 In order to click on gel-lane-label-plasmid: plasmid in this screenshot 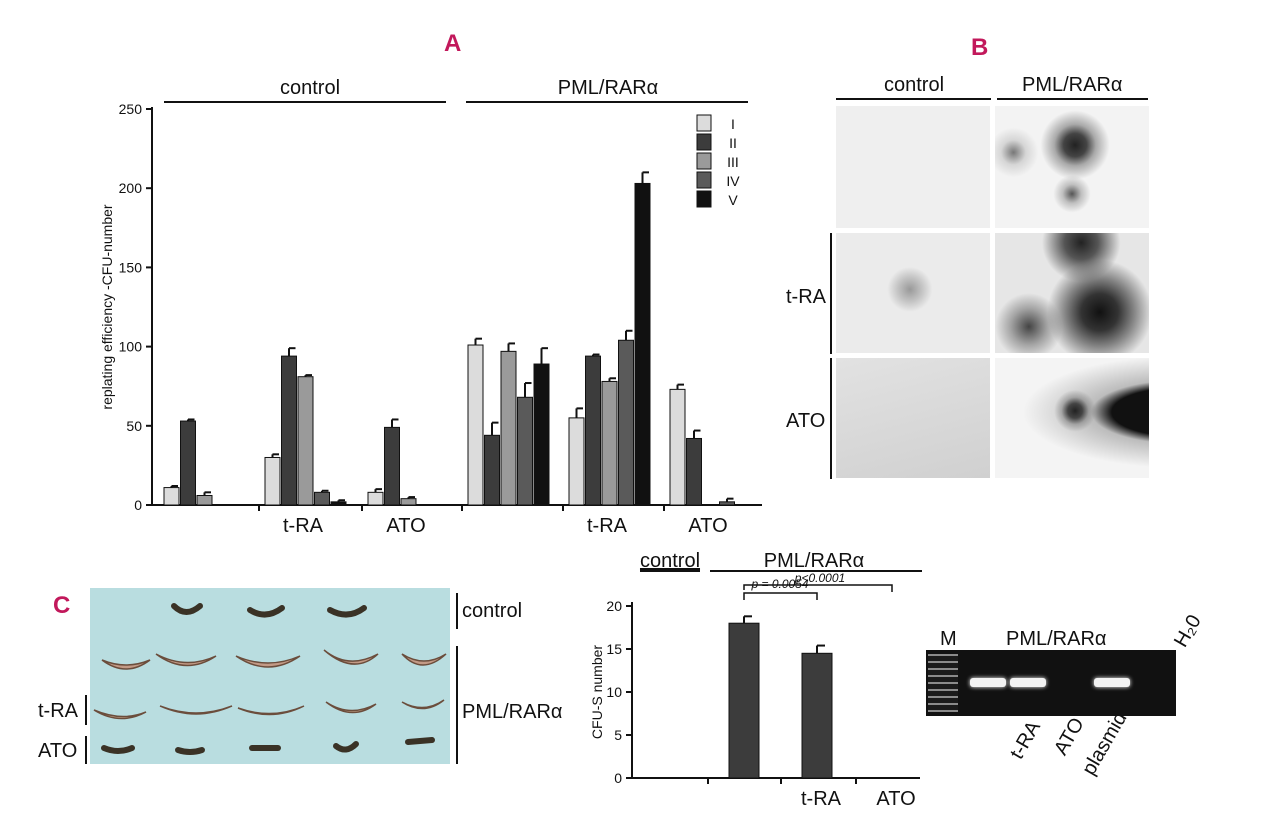, I will do `click(1105, 743)`.